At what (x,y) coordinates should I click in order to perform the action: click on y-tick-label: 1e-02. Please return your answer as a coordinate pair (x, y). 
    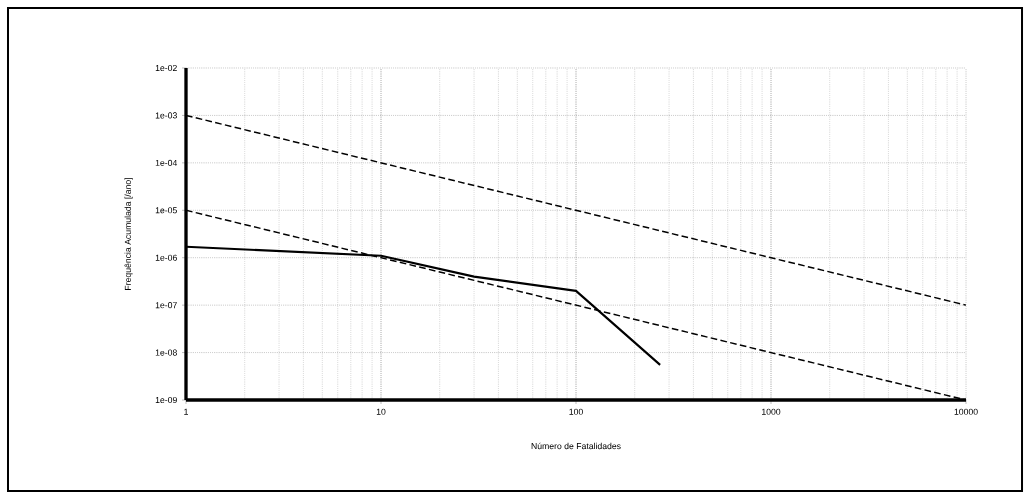
    Looking at the image, I should click on (166, 68).